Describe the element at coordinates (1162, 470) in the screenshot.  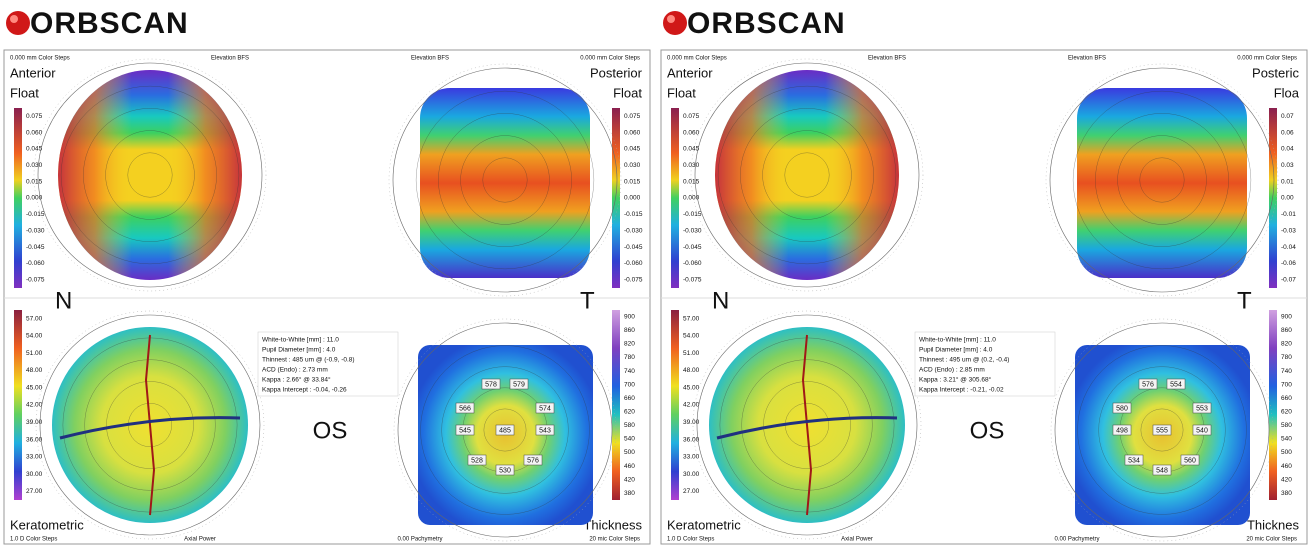
I see `pachymetry-value: 548` at that location.